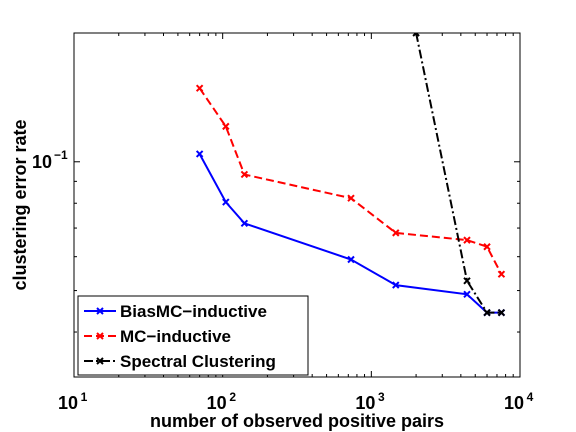 The width and height of the screenshot is (576, 432). I want to click on series-spectral-clustering, so click(459, 175).